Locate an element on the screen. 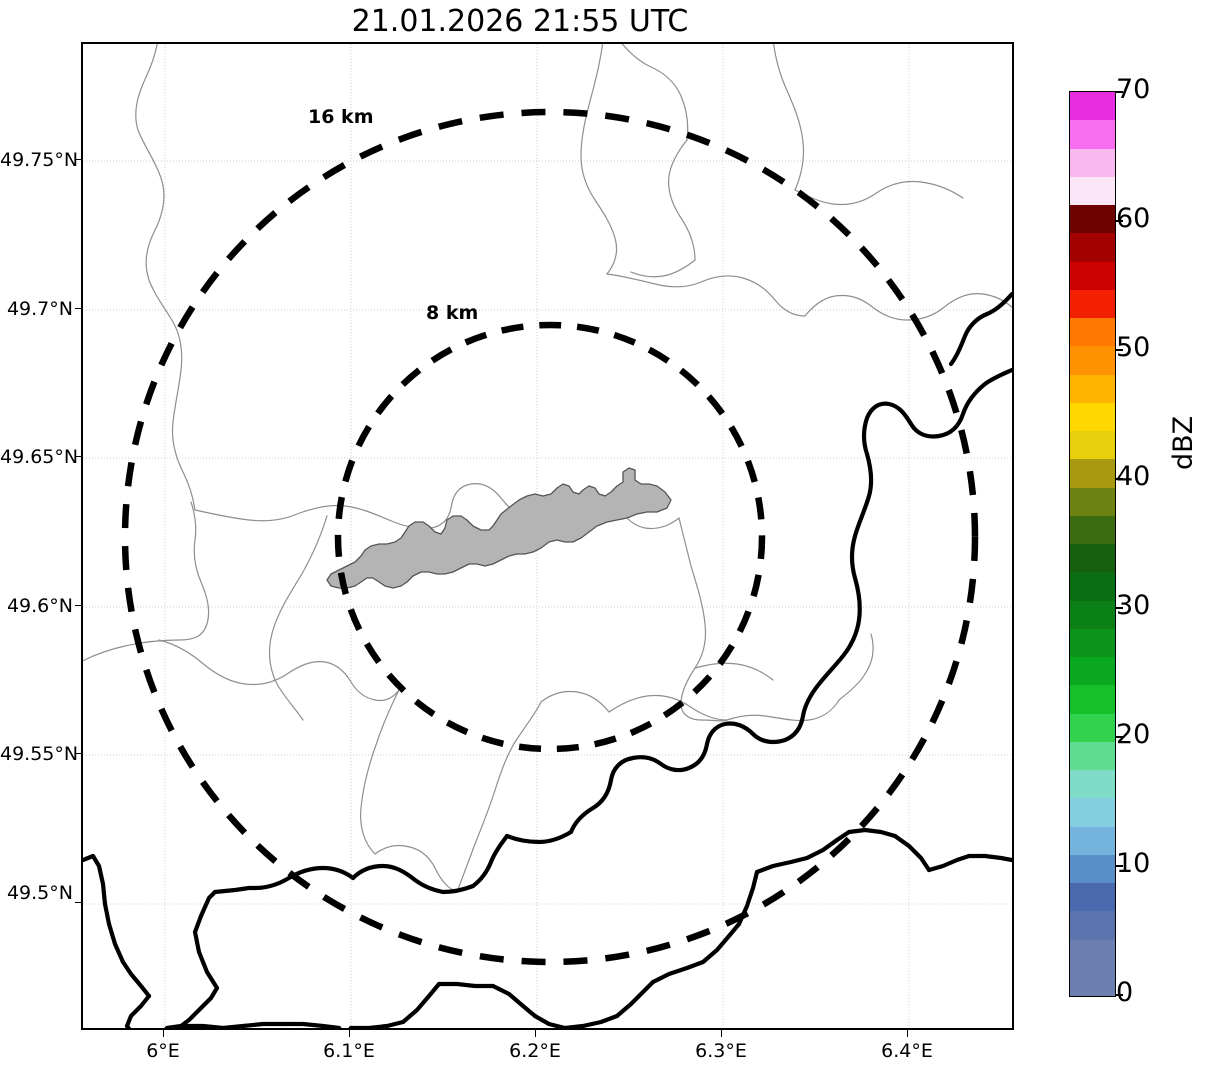  colorbar-tick-40: 40 is located at coordinates (1133, 476).